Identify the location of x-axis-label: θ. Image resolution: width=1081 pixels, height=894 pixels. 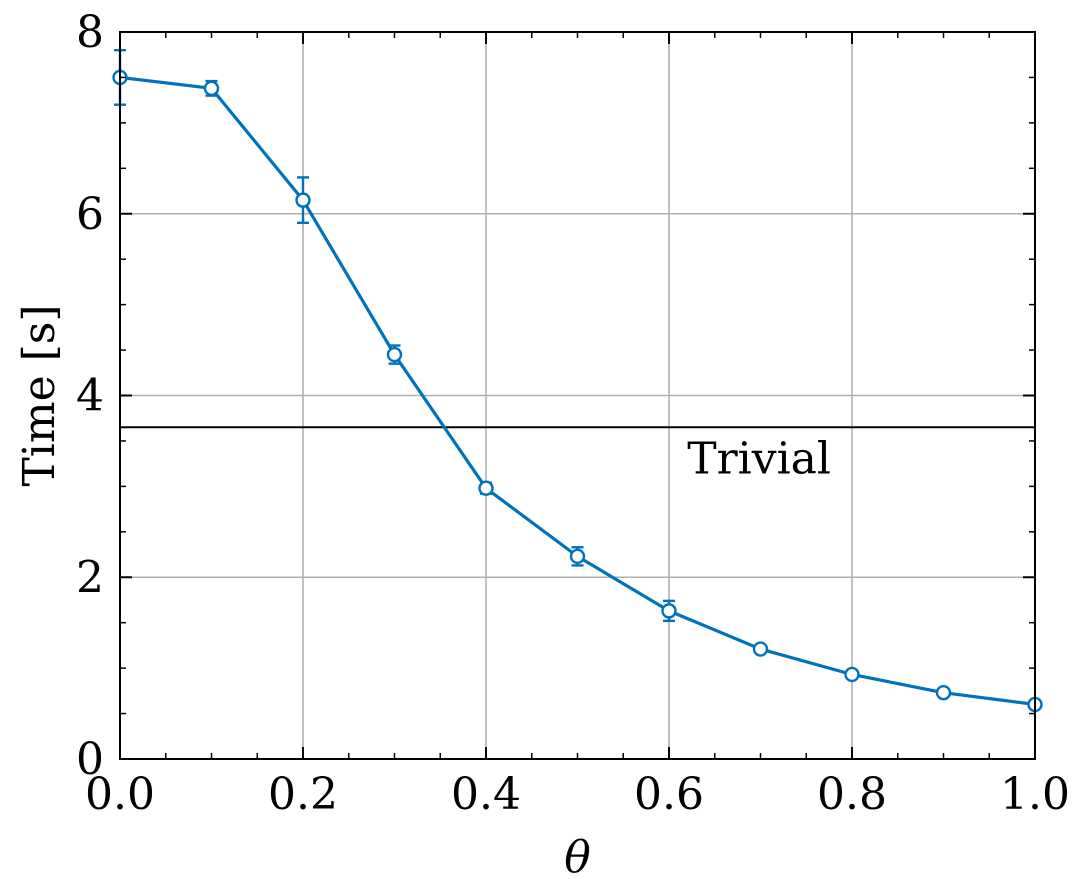
(577, 857).